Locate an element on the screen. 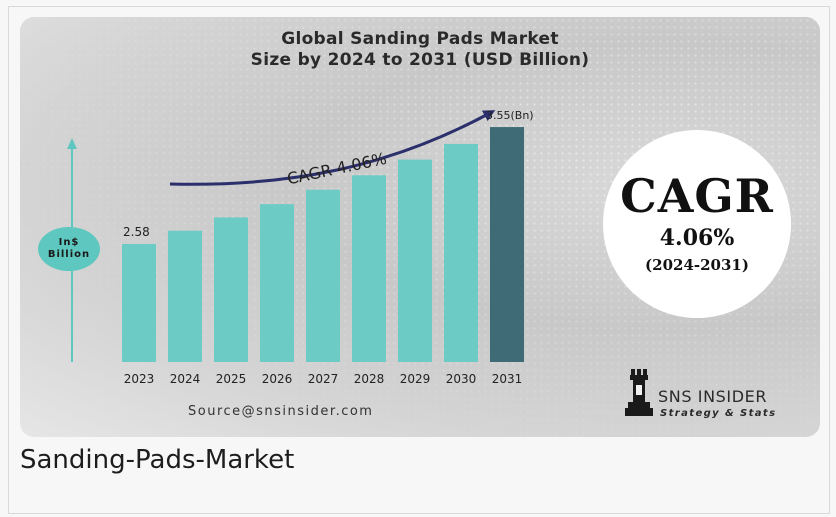 This screenshot has height=517, width=836. source-credit: Source@snsinsider.com is located at coordinates (318, 411).